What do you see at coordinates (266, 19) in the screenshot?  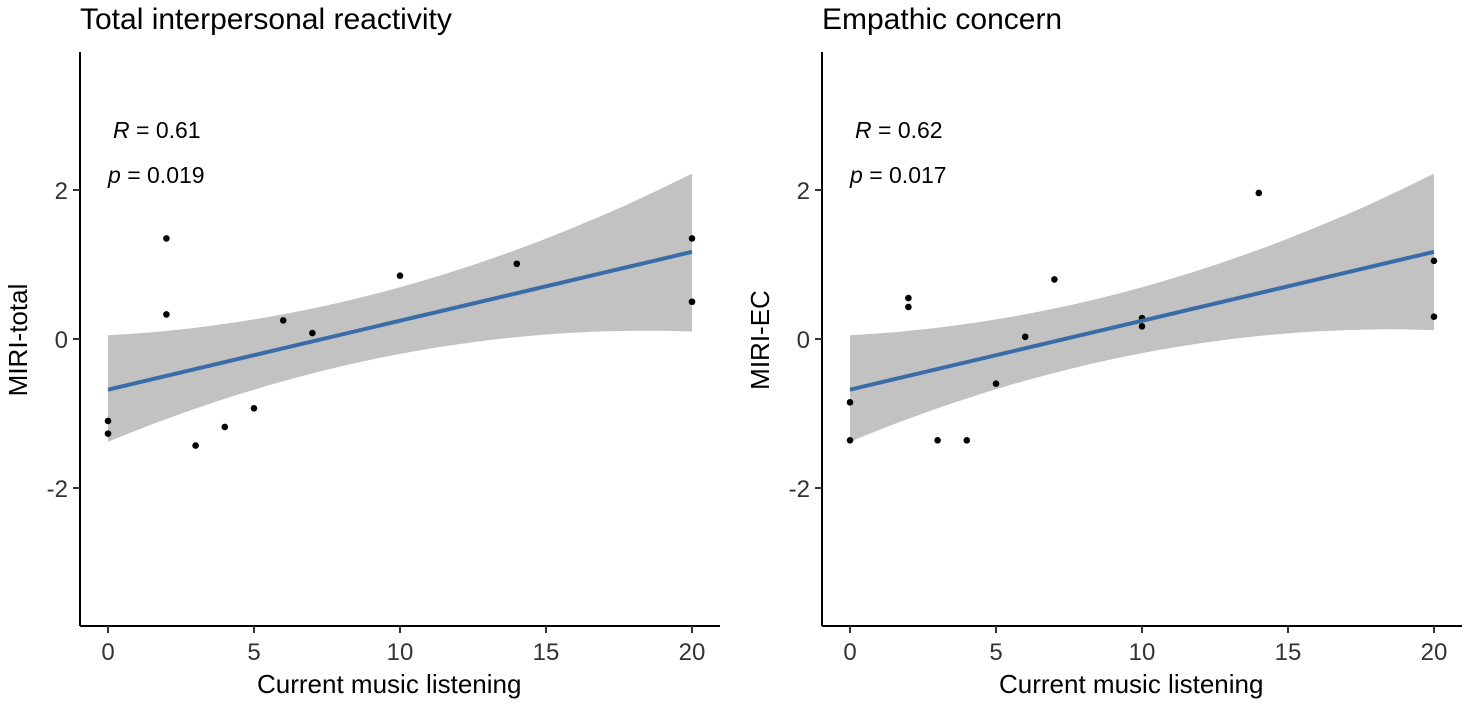 I see `chart-title: Total interpersonal reactivity` at bounding box center [266, 19].